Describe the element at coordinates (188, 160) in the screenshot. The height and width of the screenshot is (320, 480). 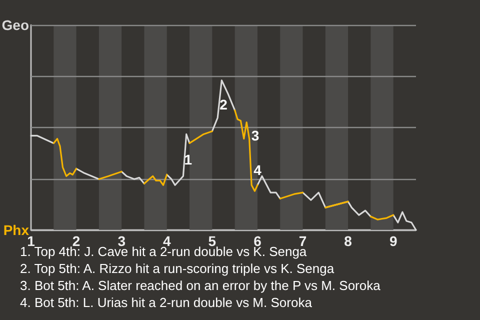
I see `annotation: 1` at that location.